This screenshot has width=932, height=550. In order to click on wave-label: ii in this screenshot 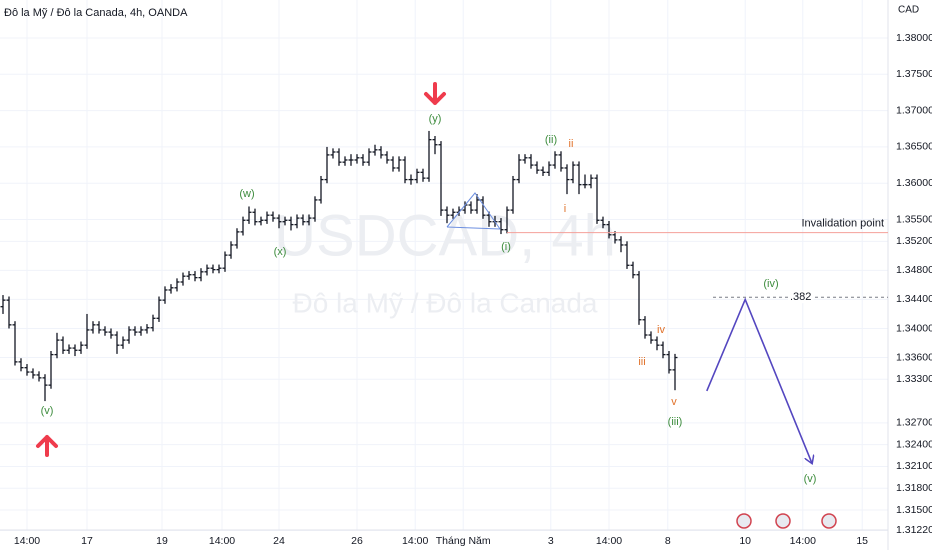, I will do `click(571, 144)`.